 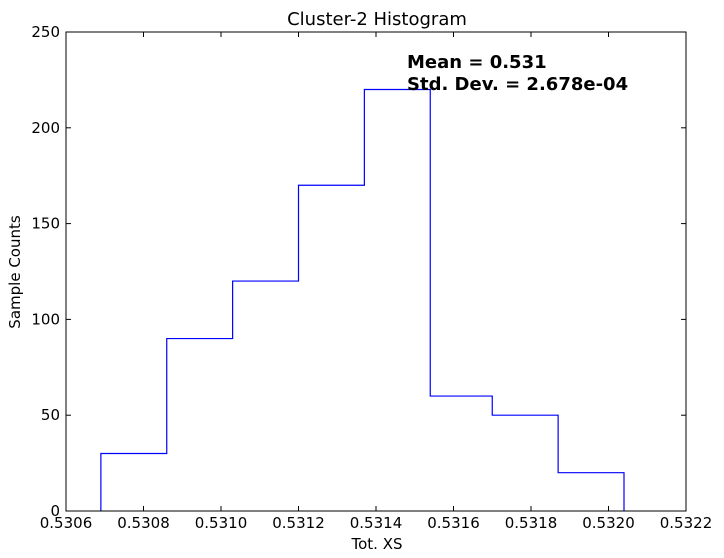 What do you see at coordinates (298, 523) in the screenshot?
I see `x-tick-label: 0.5312` at bounding box center [298, 523].